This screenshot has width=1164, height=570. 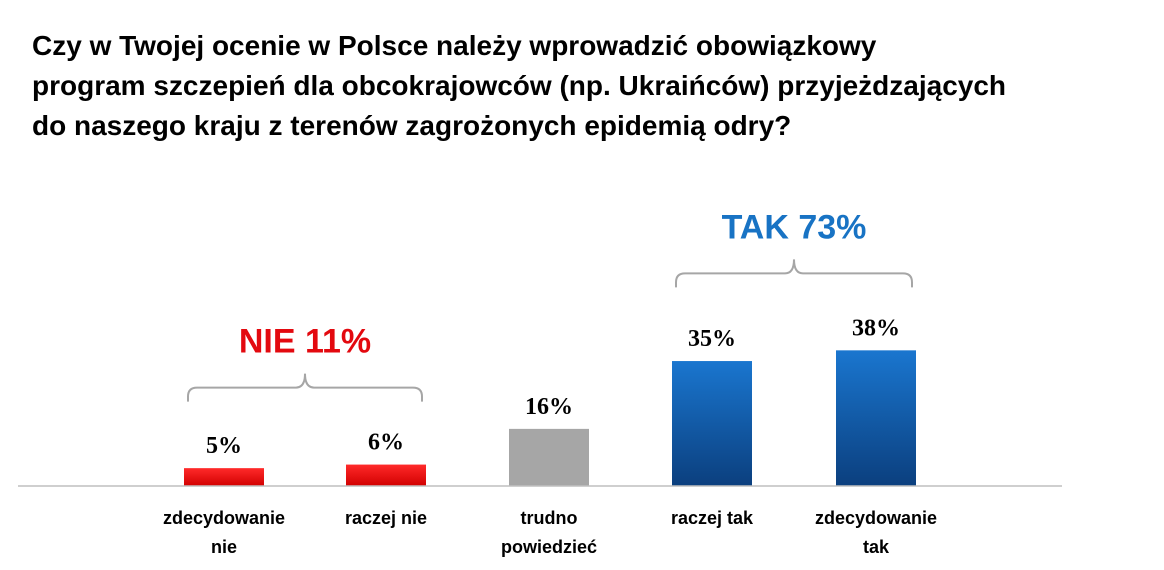 What do you see at coordinates (549, 518) in the screenshot?
I see `category-label-line: trudno` at bounding box center [549, 518].